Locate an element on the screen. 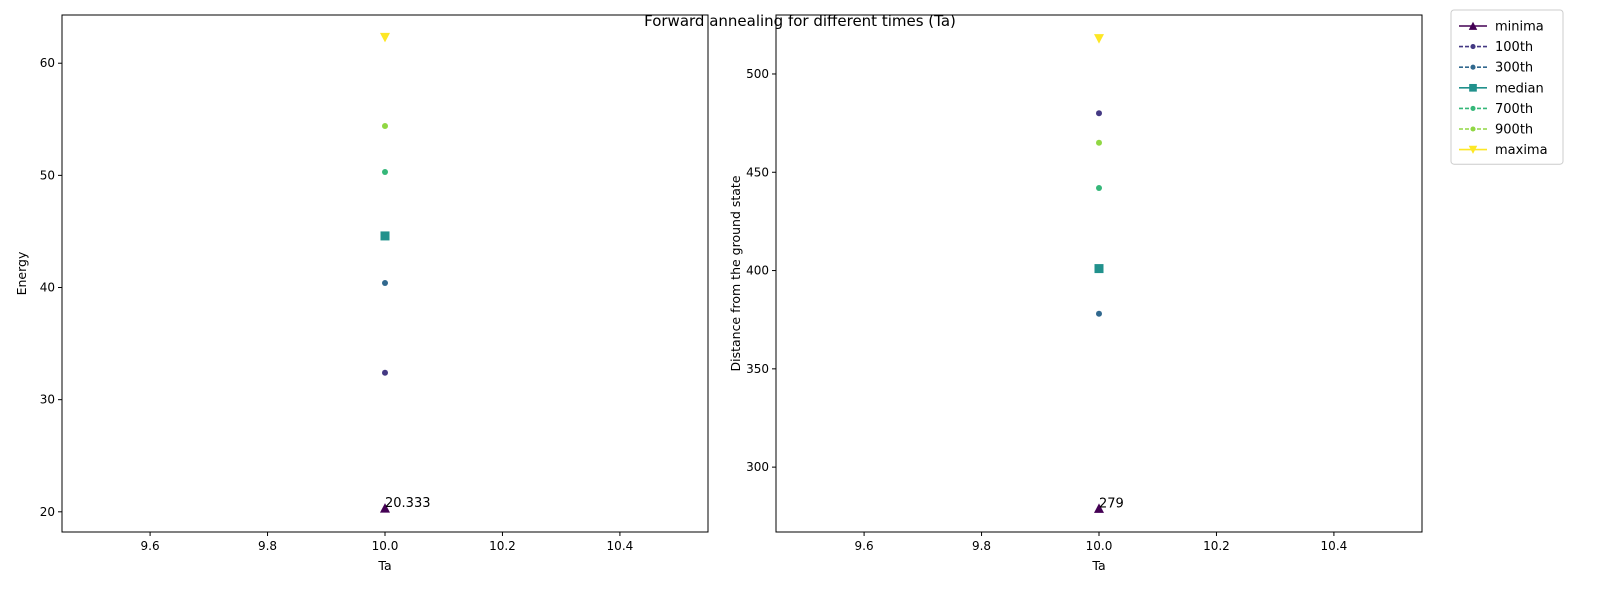 The width and height of the screenshot is (1600, 600). legend-item-700th: 700th is located at coordinates (1496, 109).